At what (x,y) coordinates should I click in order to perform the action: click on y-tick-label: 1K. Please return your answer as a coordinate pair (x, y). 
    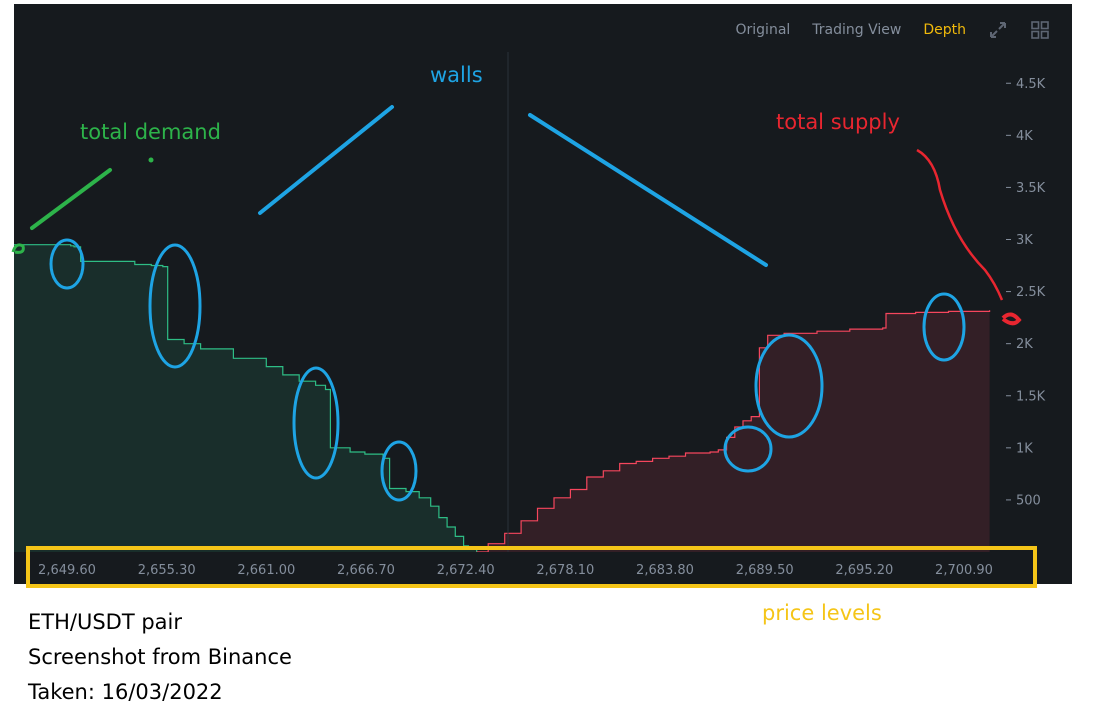
    Looking at the image, I should click on (1024, 448).